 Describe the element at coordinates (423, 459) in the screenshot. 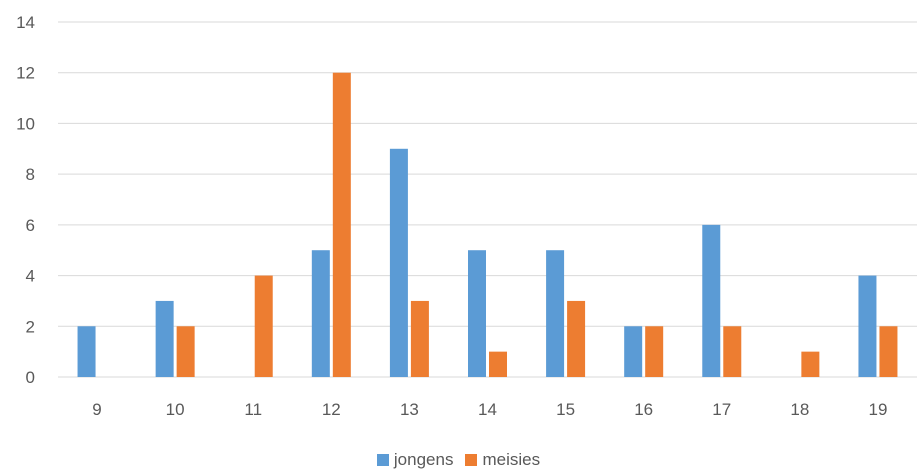

I see `legend-label-jongens: jongens` at that location.